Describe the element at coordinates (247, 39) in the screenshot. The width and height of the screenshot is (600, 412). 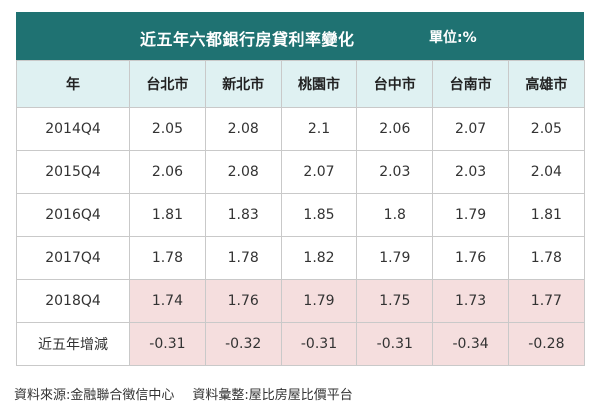
I see `table-title: 近五年六都銀行房貸利率變化` at that location.